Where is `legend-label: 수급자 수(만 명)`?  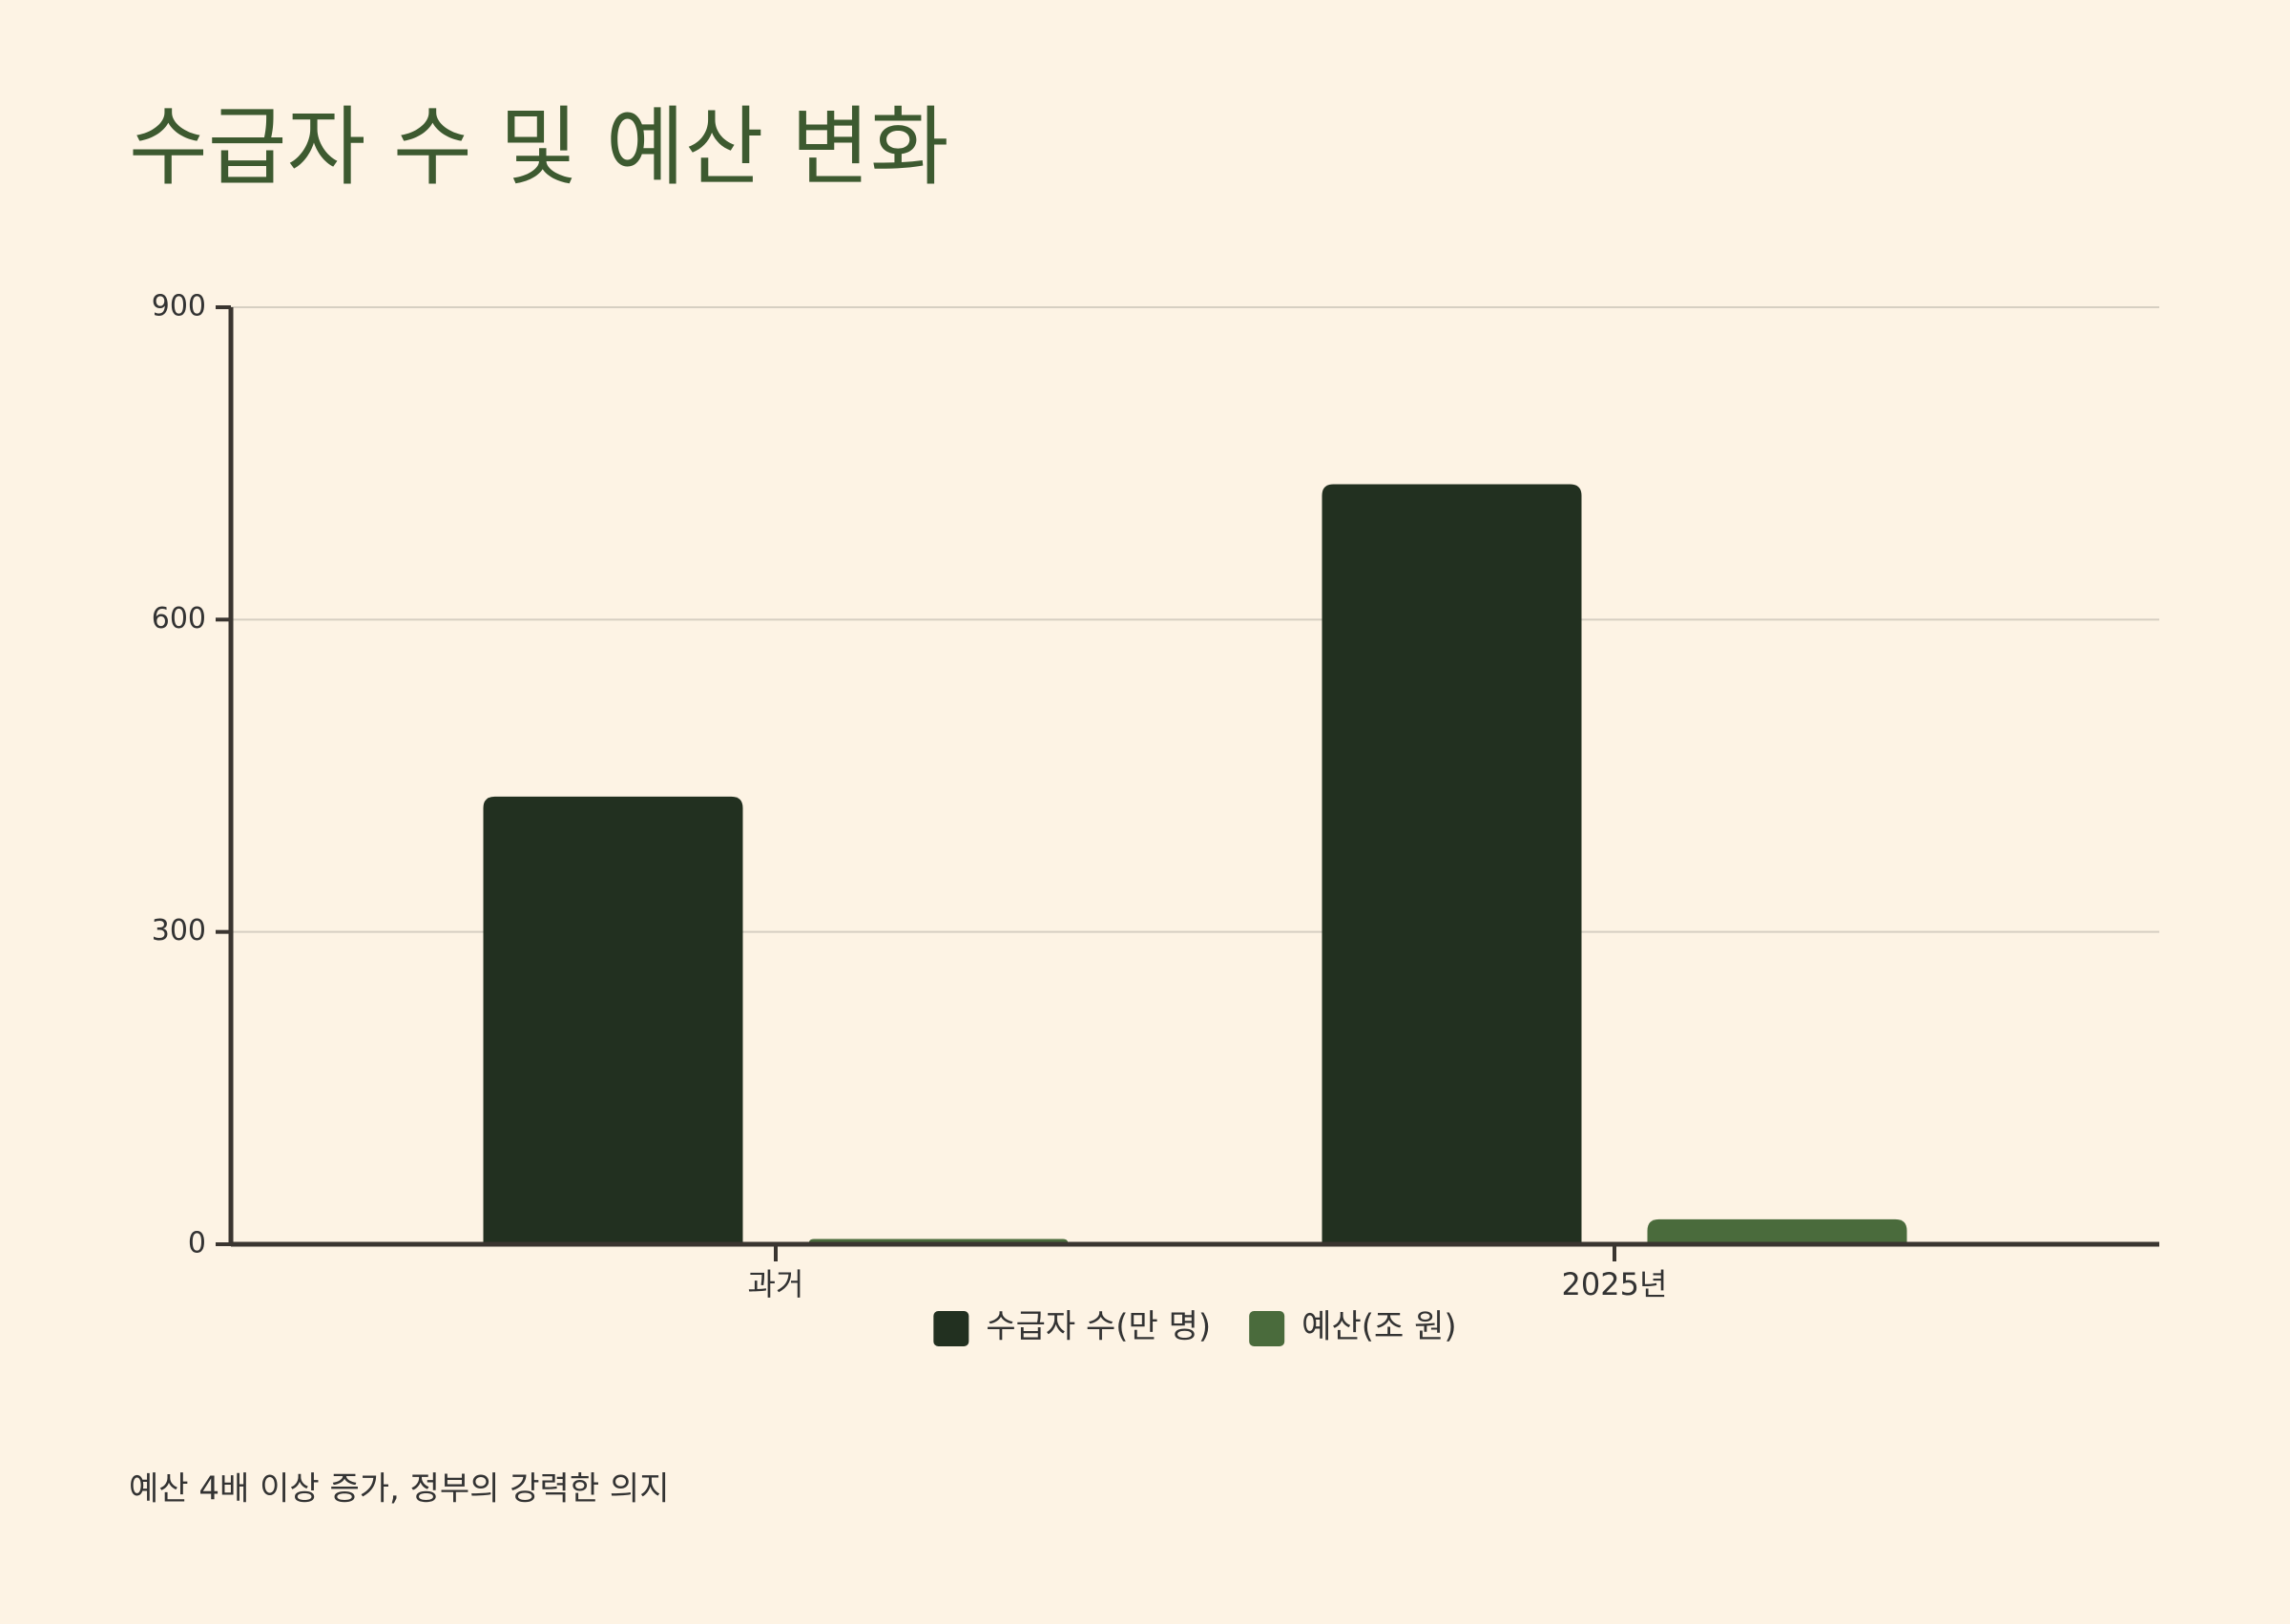
legend-label: 수급자 수(만 명) is located at coordinates (1099, 1327).